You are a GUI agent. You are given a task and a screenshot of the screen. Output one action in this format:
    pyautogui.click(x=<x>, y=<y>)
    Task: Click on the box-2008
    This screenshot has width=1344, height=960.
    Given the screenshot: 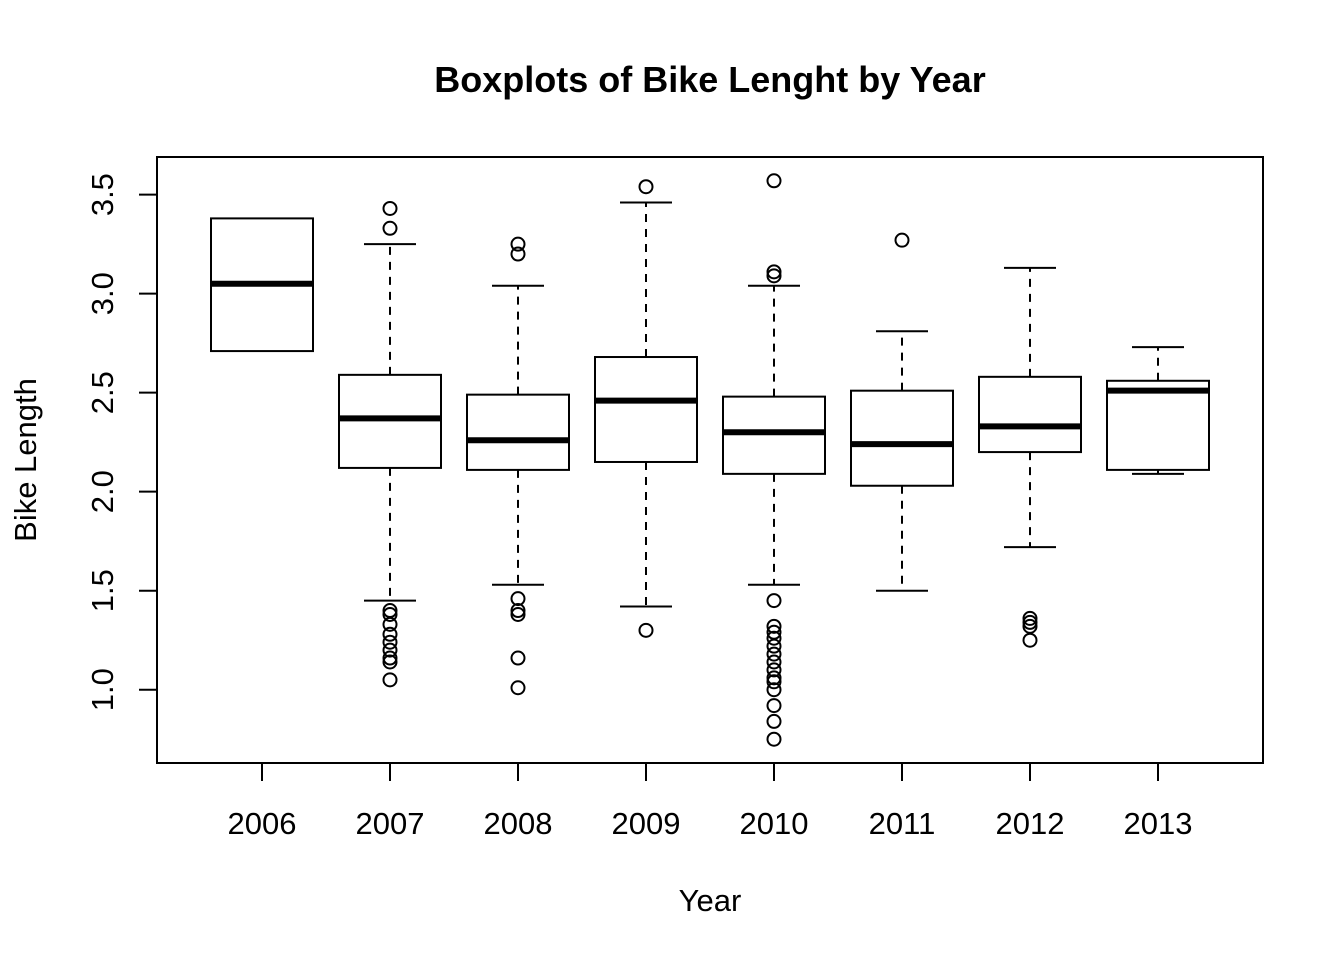 What is the action you would take?
    pyautogui.click(x=518, y=466)
    